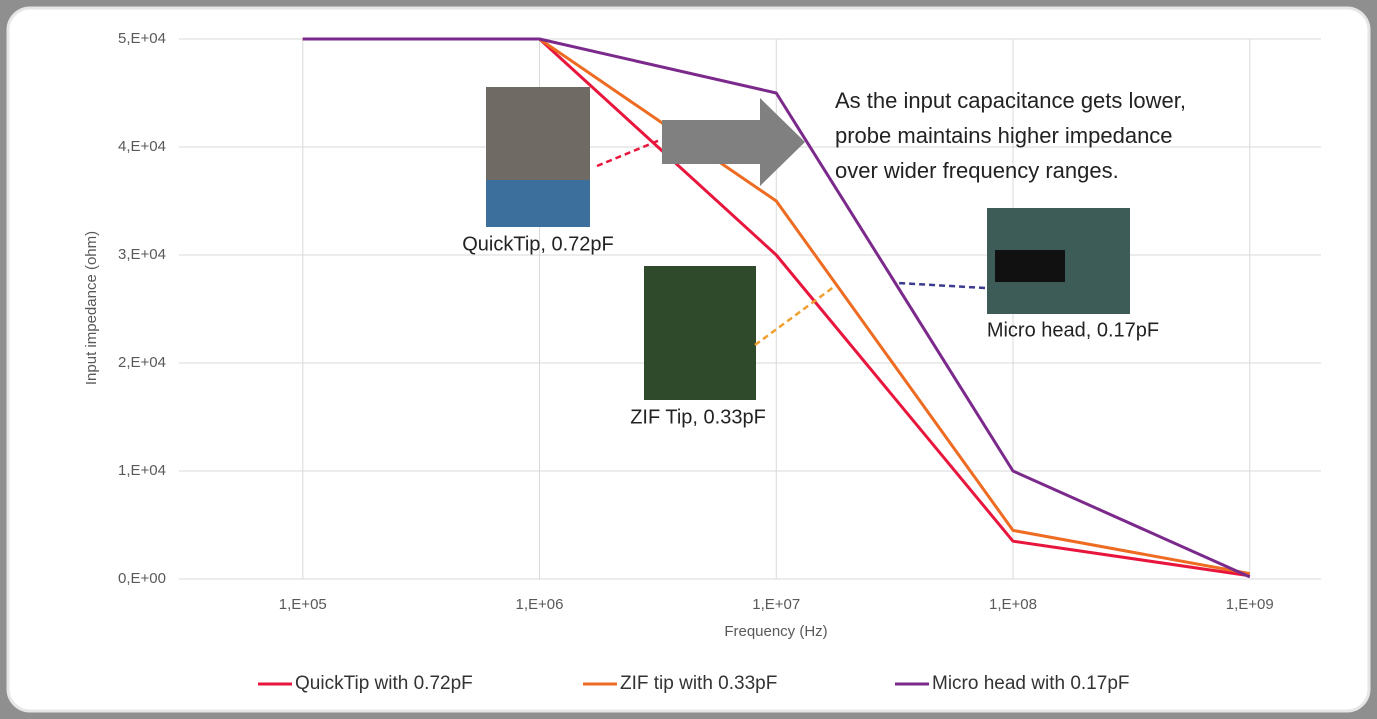 Image resolution: width=1377 pixels, height=719 pixels. What do you see at coordinates (142, 254) in the screenshot?
I see `y-tick-label: 3,E+04` at bounding box center [142, 254].